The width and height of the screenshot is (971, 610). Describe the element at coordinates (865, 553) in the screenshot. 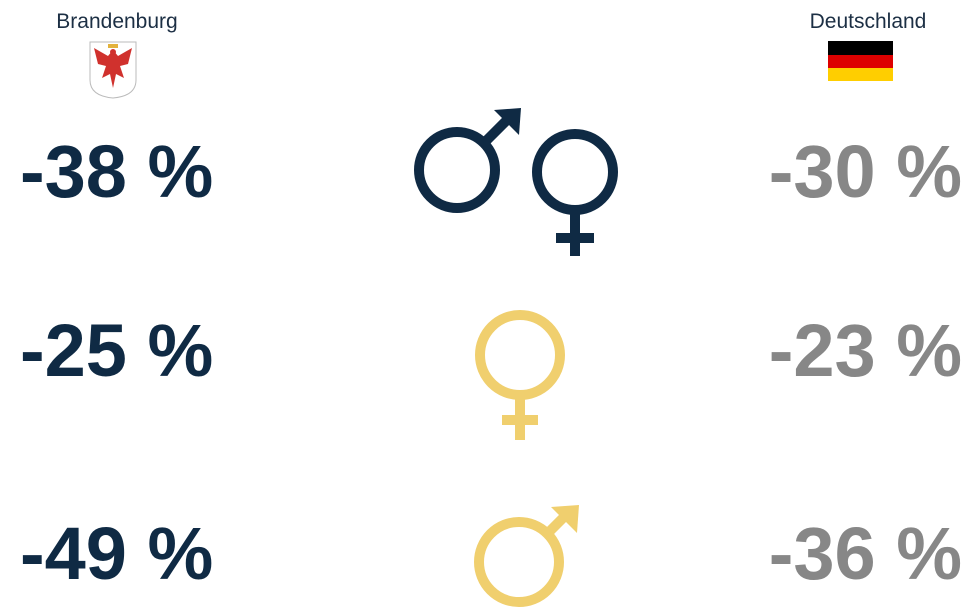

I see `country-value: -36 %` at that location.